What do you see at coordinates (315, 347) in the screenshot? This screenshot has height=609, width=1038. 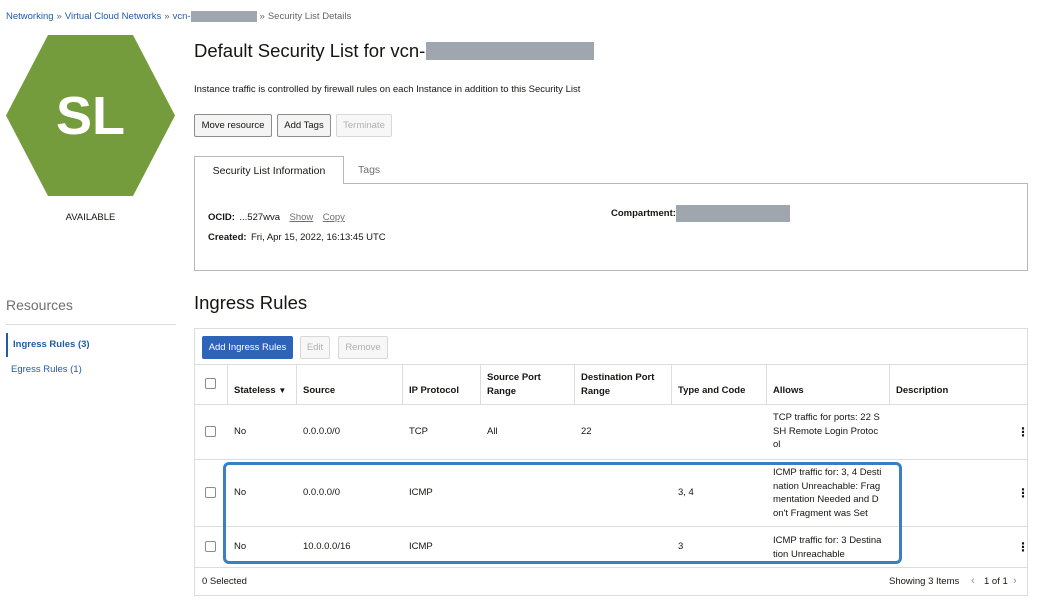 I see `edit-button: Edit` at bounding box center [315, 347].